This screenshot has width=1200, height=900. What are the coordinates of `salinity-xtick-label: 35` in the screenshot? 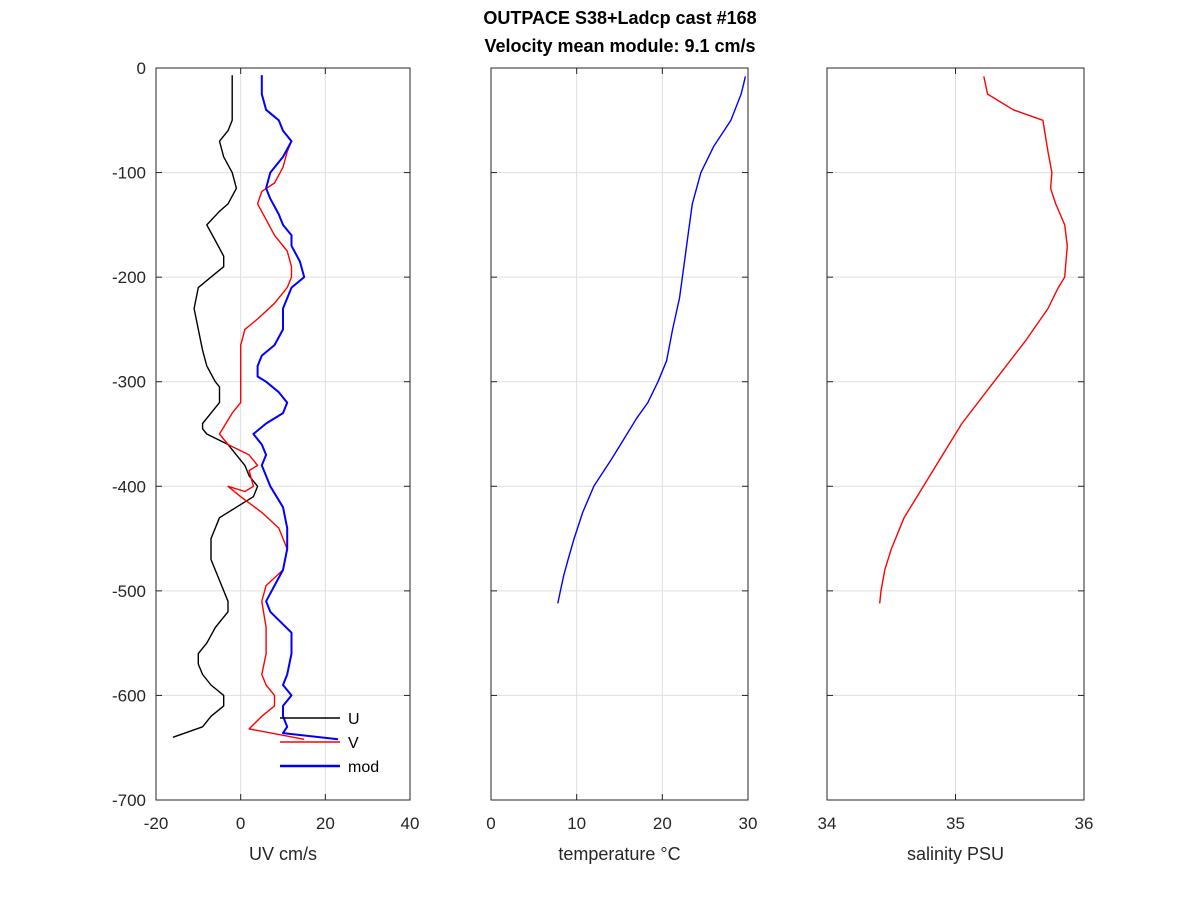 It's located at (955, 823).